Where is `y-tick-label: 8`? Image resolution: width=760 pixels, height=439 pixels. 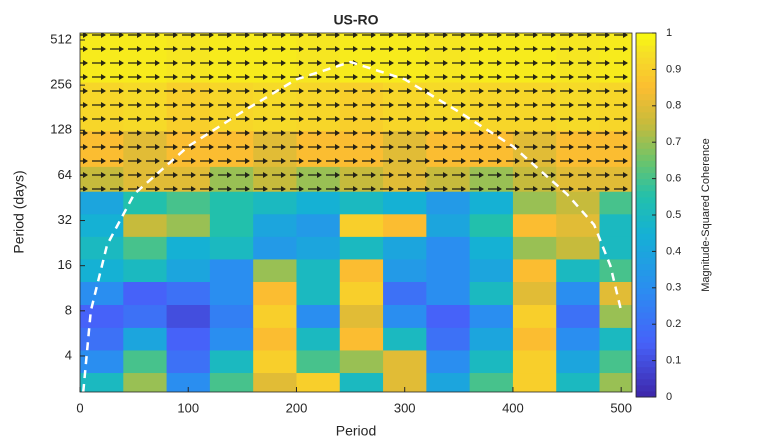 y-tick-label: 8 is located at coordinates (68, 309).